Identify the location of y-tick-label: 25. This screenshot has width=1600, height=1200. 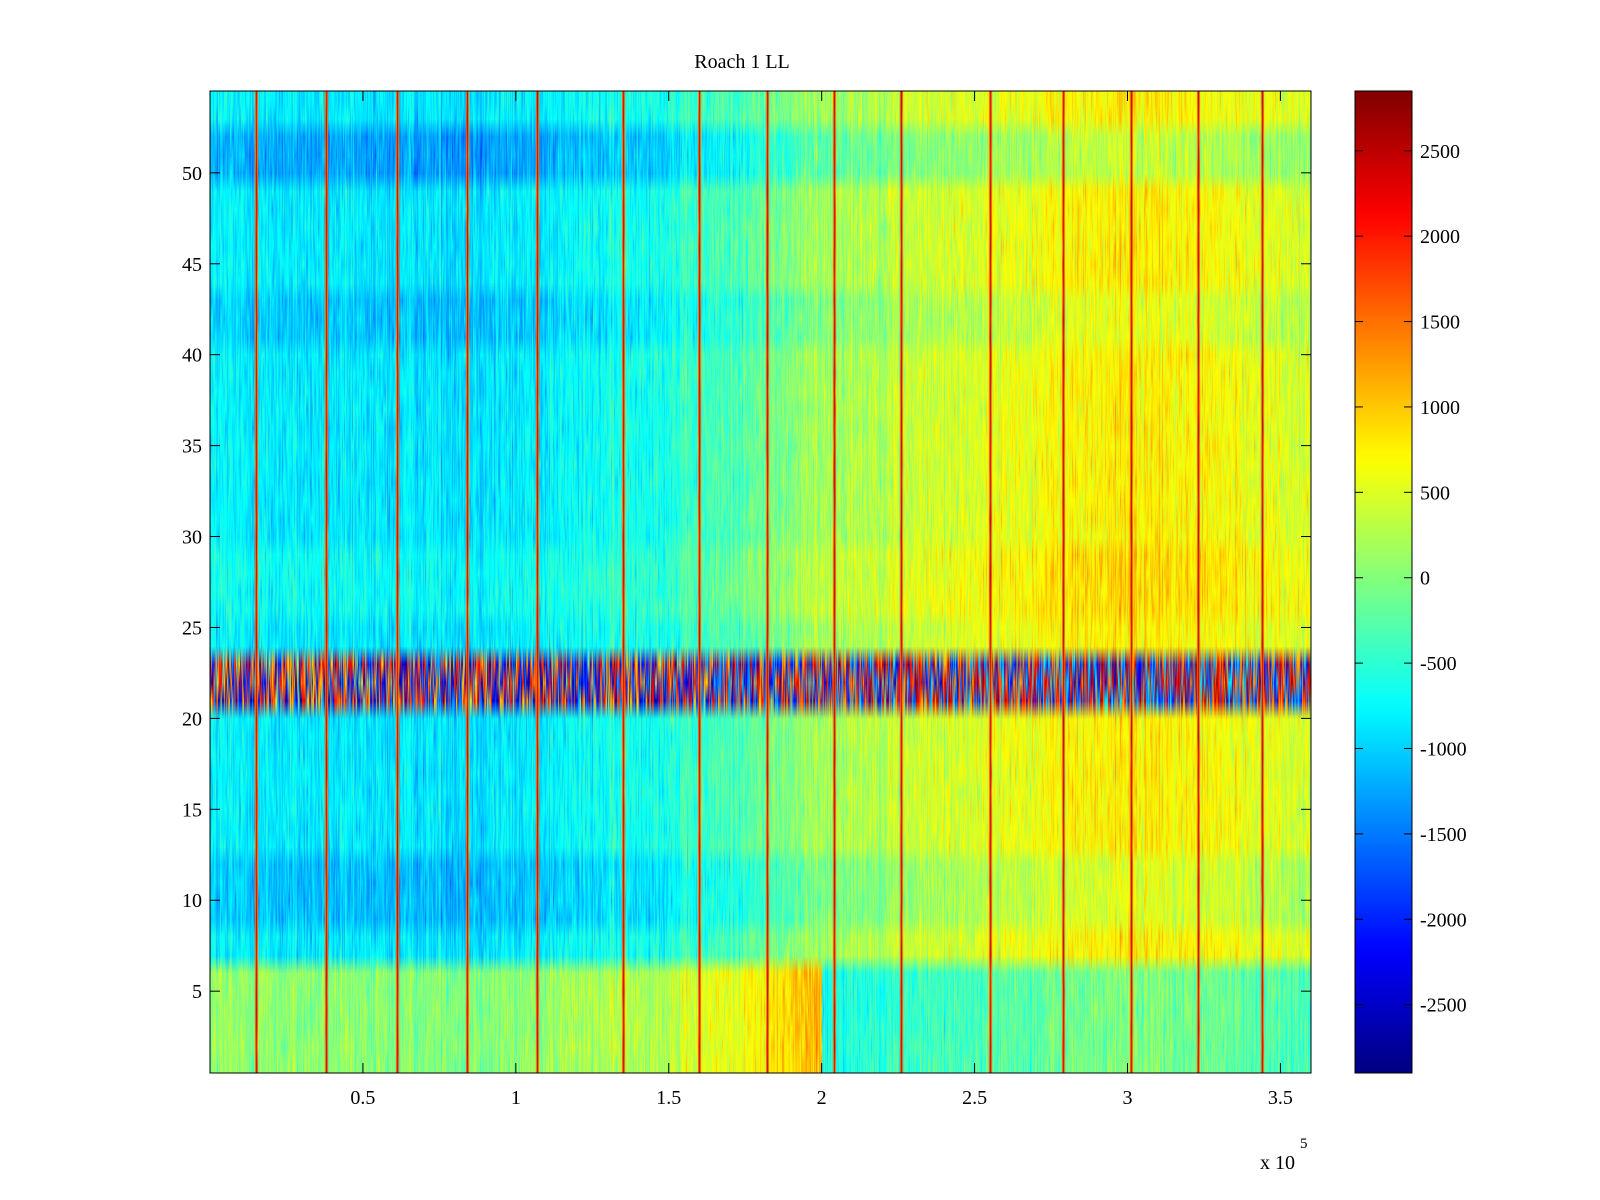
(192, 628).